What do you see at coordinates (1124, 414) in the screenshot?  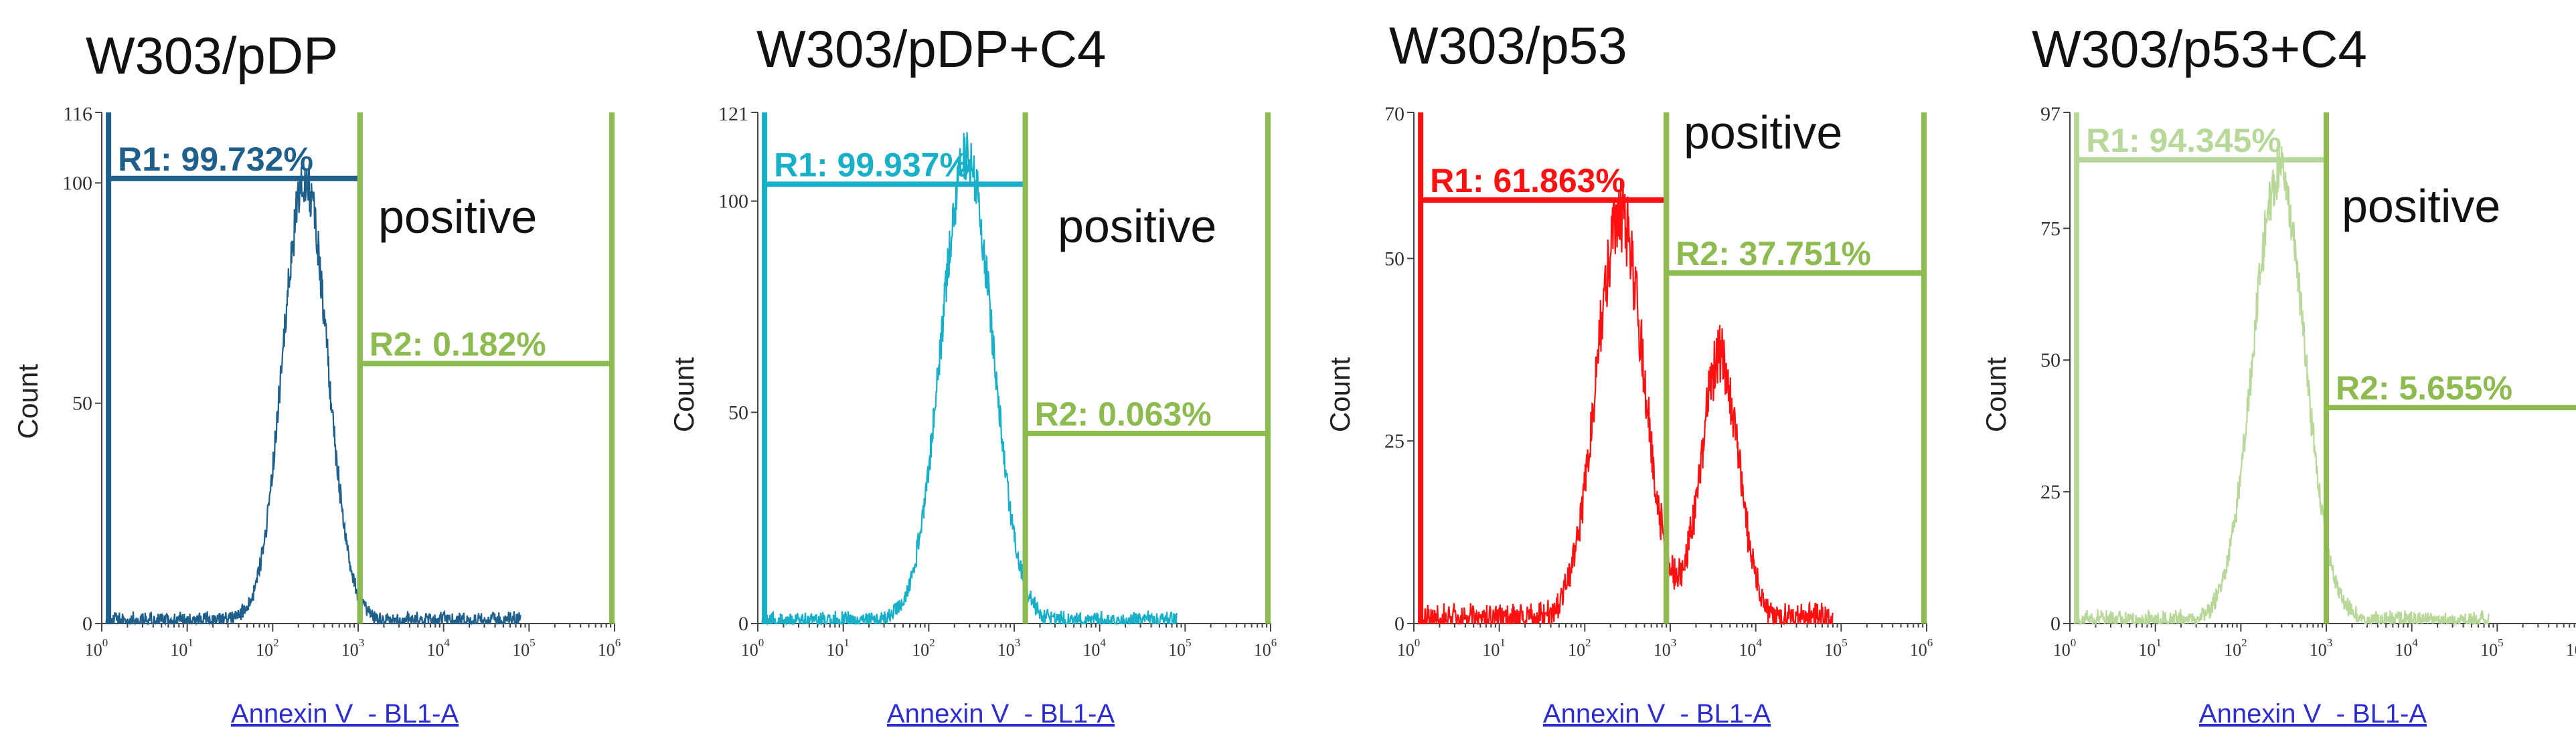 I see `gate-r2-label: R2: 0.063%` at bounding box center [1124, 414].